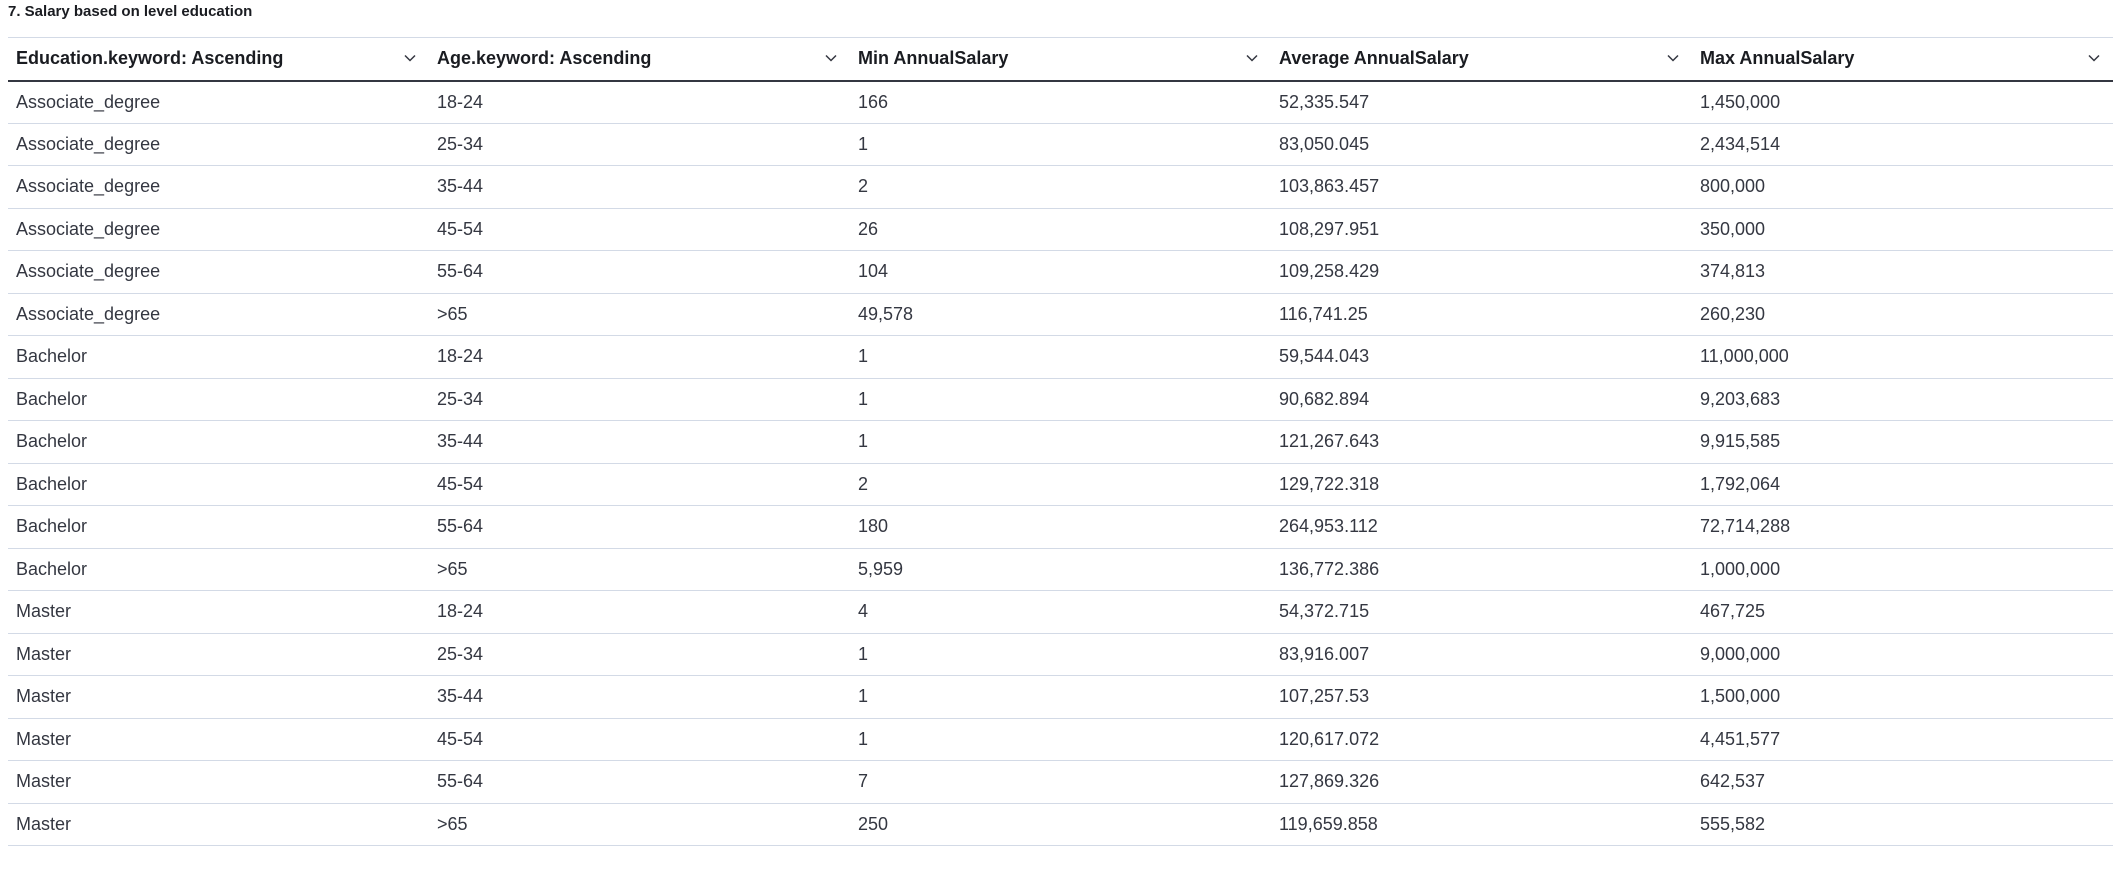  I want to click on cell-min-salary: 104, so click(1060, 272).